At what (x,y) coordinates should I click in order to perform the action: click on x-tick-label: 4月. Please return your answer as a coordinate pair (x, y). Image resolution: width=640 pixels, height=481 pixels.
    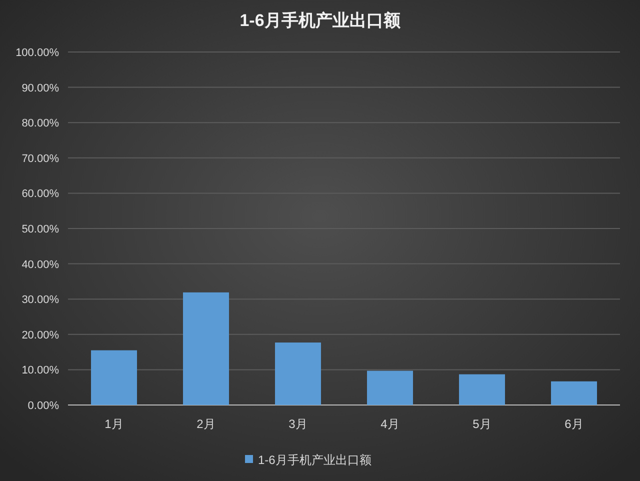
    Looking at the image, I should click on (390, 424).